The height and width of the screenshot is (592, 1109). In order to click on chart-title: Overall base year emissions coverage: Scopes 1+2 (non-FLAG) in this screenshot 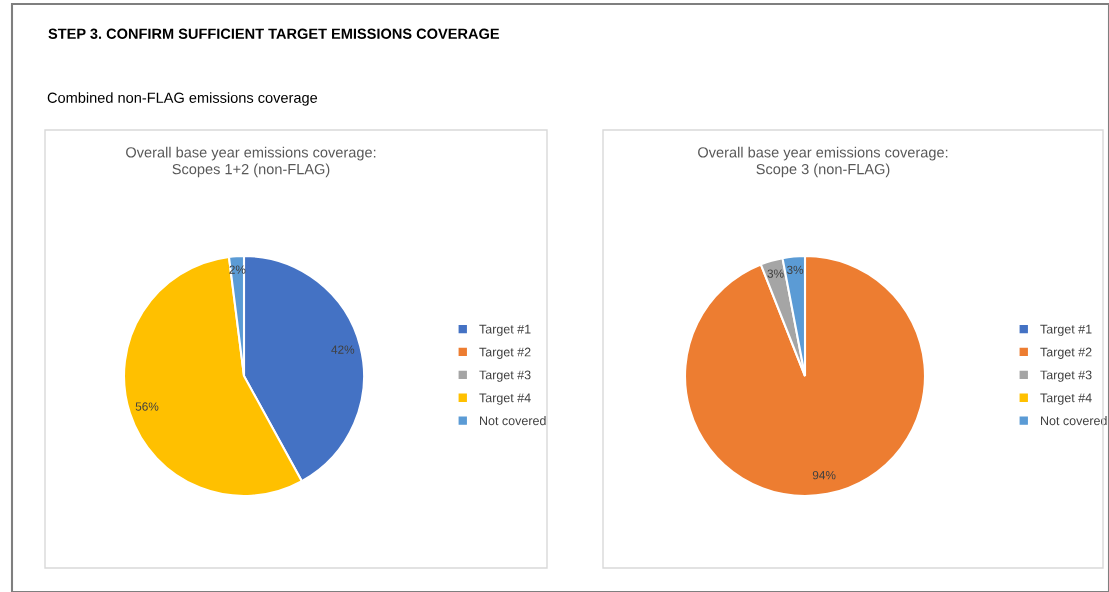, I will do `click(251, 162)`.